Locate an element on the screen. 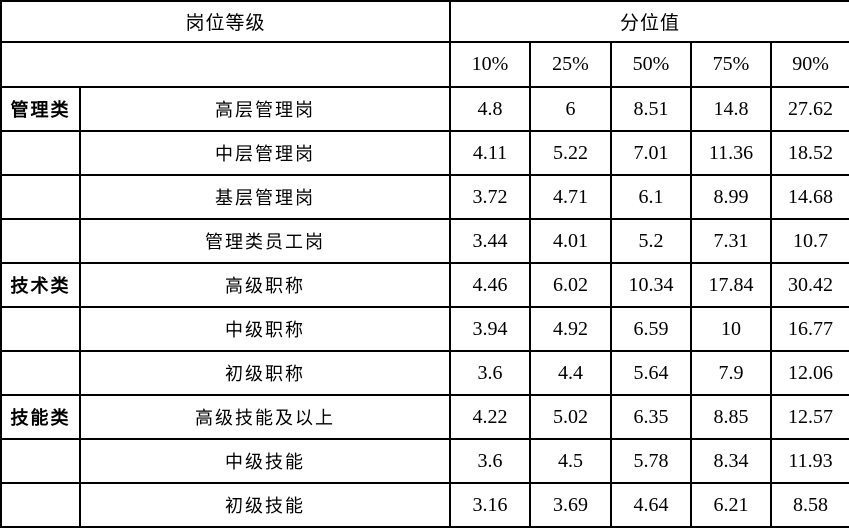 The width and height of the screenshot is (849, 529). value-cell: 7.9 is located at coordinates (731, 373).